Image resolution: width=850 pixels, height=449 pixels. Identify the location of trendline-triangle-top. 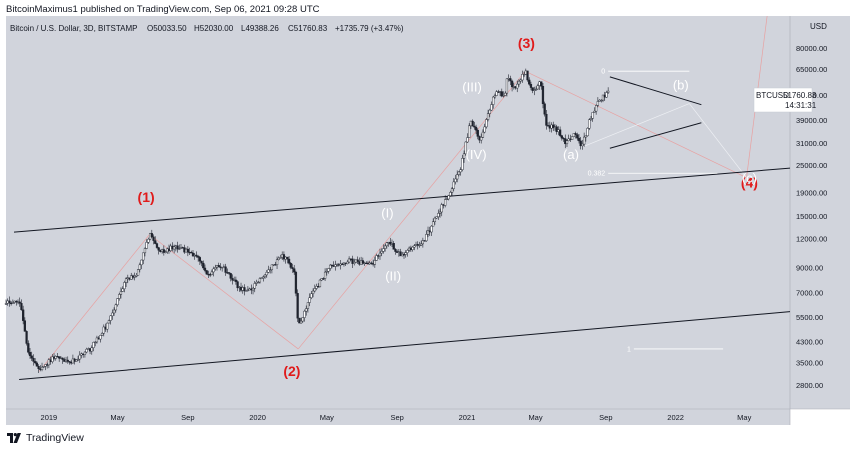
(655, 91).